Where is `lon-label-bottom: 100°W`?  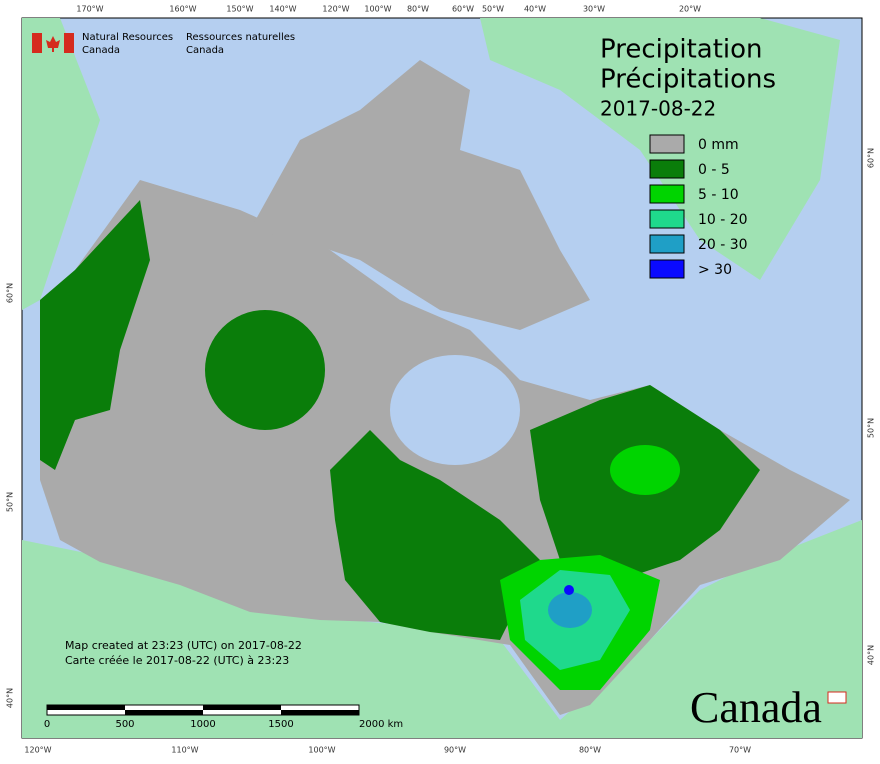 lon-label-bottom: 100°W is located at coordinates (321, 750).